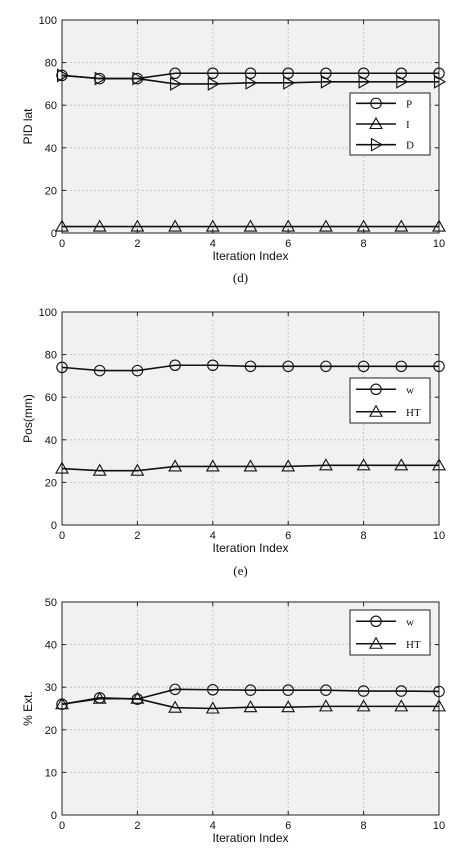 This screenshot has width=474, height=852. Describe the element at coordinates (51, 688) in the screenshot. I see `y-tick-label: 30` at that location.